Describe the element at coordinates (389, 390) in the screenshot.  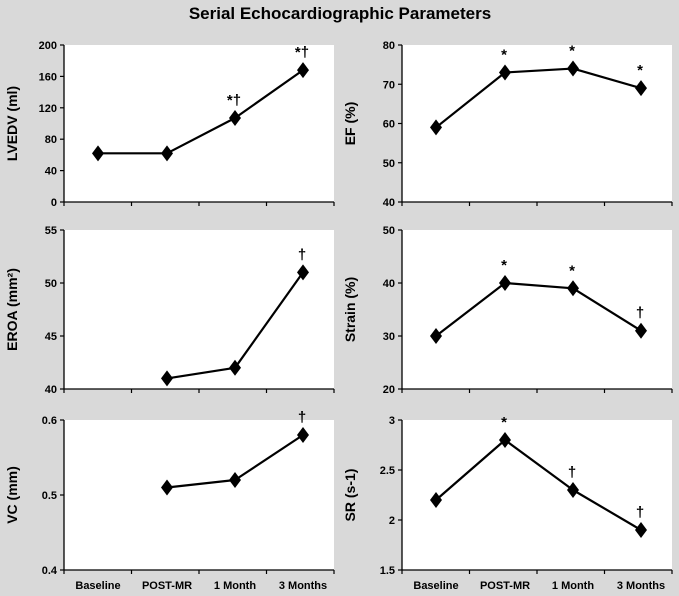
I see `y-tick-label: 20` at that location.